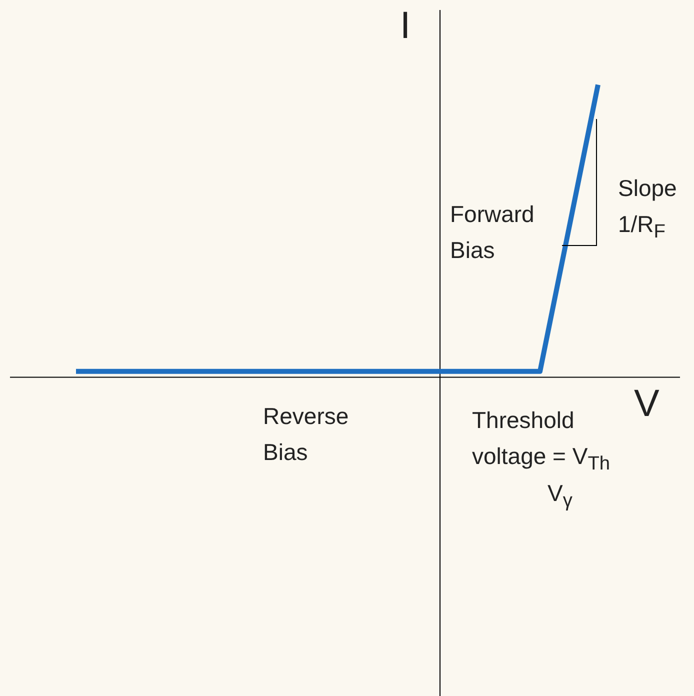 The image size is (694, 696). Describe the element at coordinates (647, 404) in the screenshot. I see `x-axis-title: V` at that location.